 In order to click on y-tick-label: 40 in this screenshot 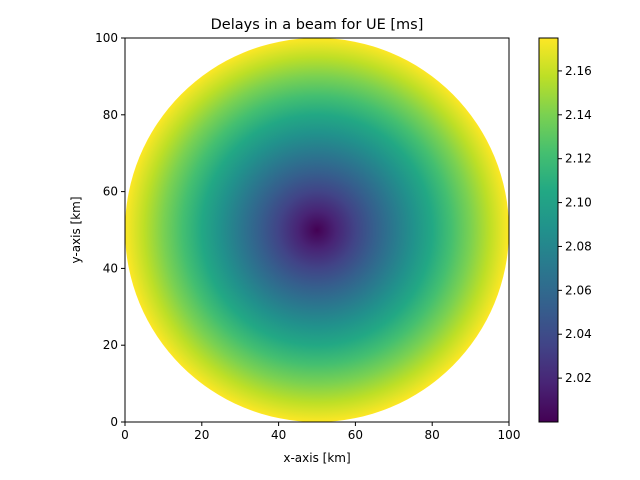, I will do `click(110, 268)`.